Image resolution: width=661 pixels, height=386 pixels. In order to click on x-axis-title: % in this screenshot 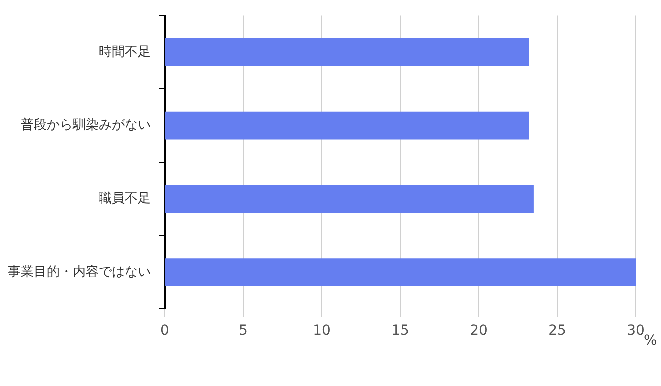, I will do `click(651, 340)`.